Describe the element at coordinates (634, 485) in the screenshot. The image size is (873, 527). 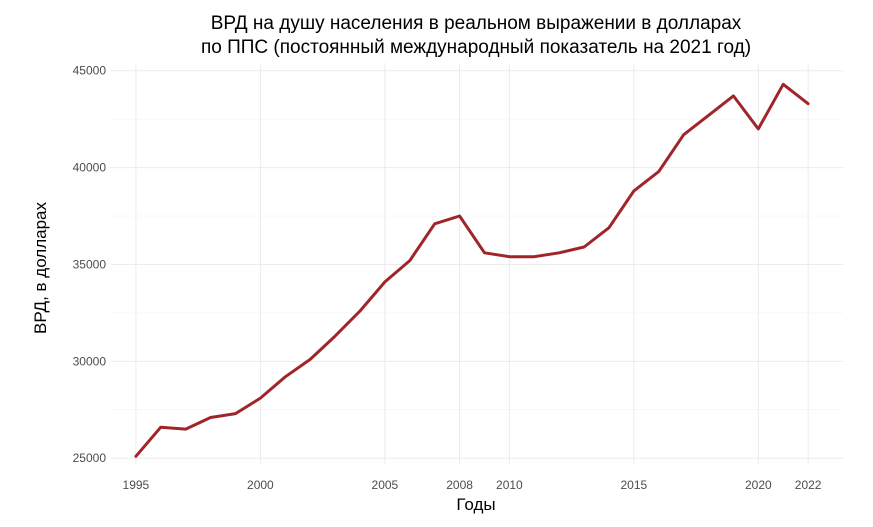
I see `x-tick-label: 2015` at that location.